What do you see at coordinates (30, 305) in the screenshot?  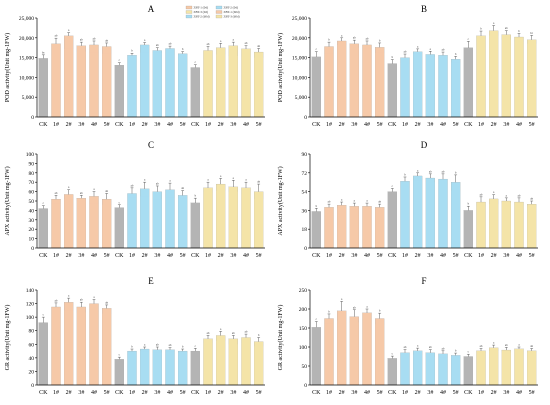 I see `y-tick-label: 120` at bounding box center [30, 305].